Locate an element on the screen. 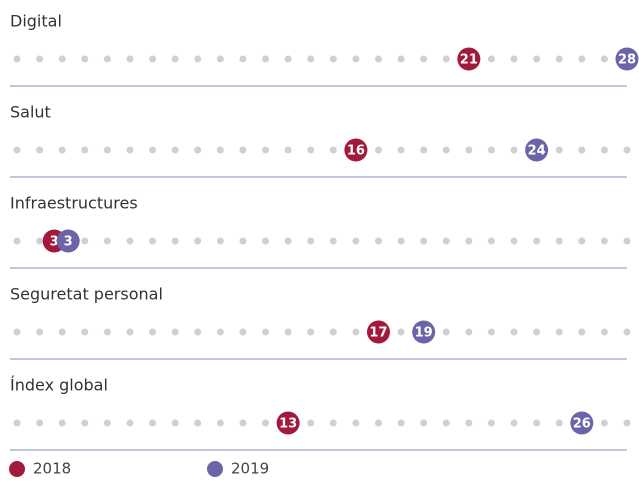 The height and width of the screenshot is (483, 639). legend-label: 2018 is located at coordinates (52, 469).